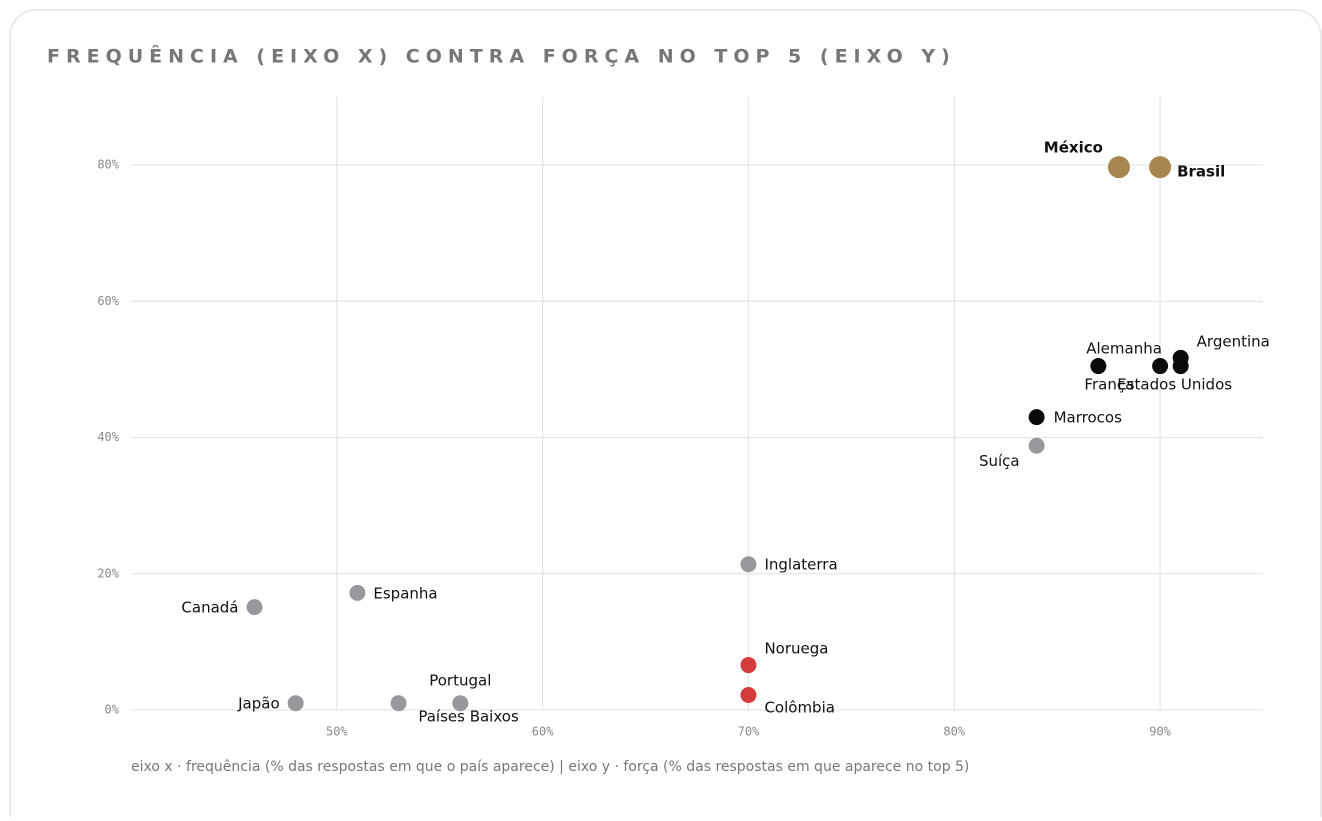 Image resolution: width=1322 pixels, height=821 pixels. What do you see at coordinates (108, 573) in the screenshot?
I see `y-tick-label: 20%` at bounding box center [108, 573].